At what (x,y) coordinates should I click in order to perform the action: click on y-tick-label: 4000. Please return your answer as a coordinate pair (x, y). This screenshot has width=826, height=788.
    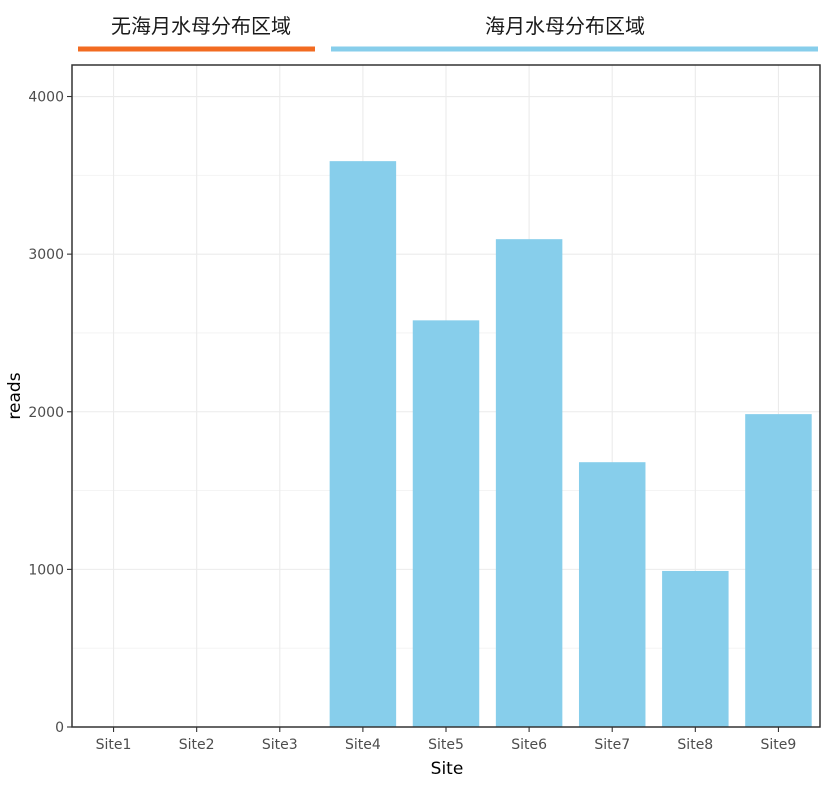
    Looking at the image, I should click on (46, 98).